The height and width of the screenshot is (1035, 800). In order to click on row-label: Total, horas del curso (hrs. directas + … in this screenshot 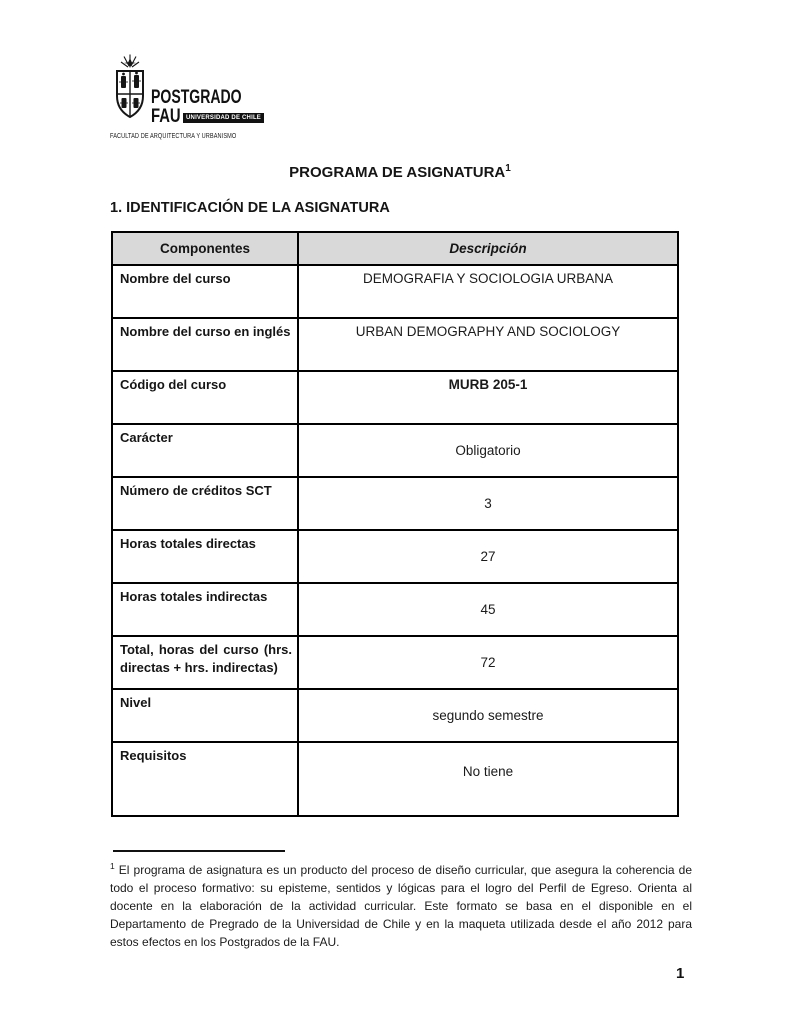, I will do `click(205, 662)`.